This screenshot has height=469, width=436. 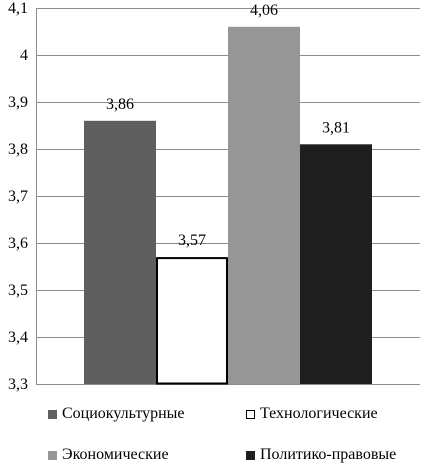 What do you see at coordinates (18, 337) in the screenshot?
I see `y-tick-label: 3,4` at bounding box center [18, 337].